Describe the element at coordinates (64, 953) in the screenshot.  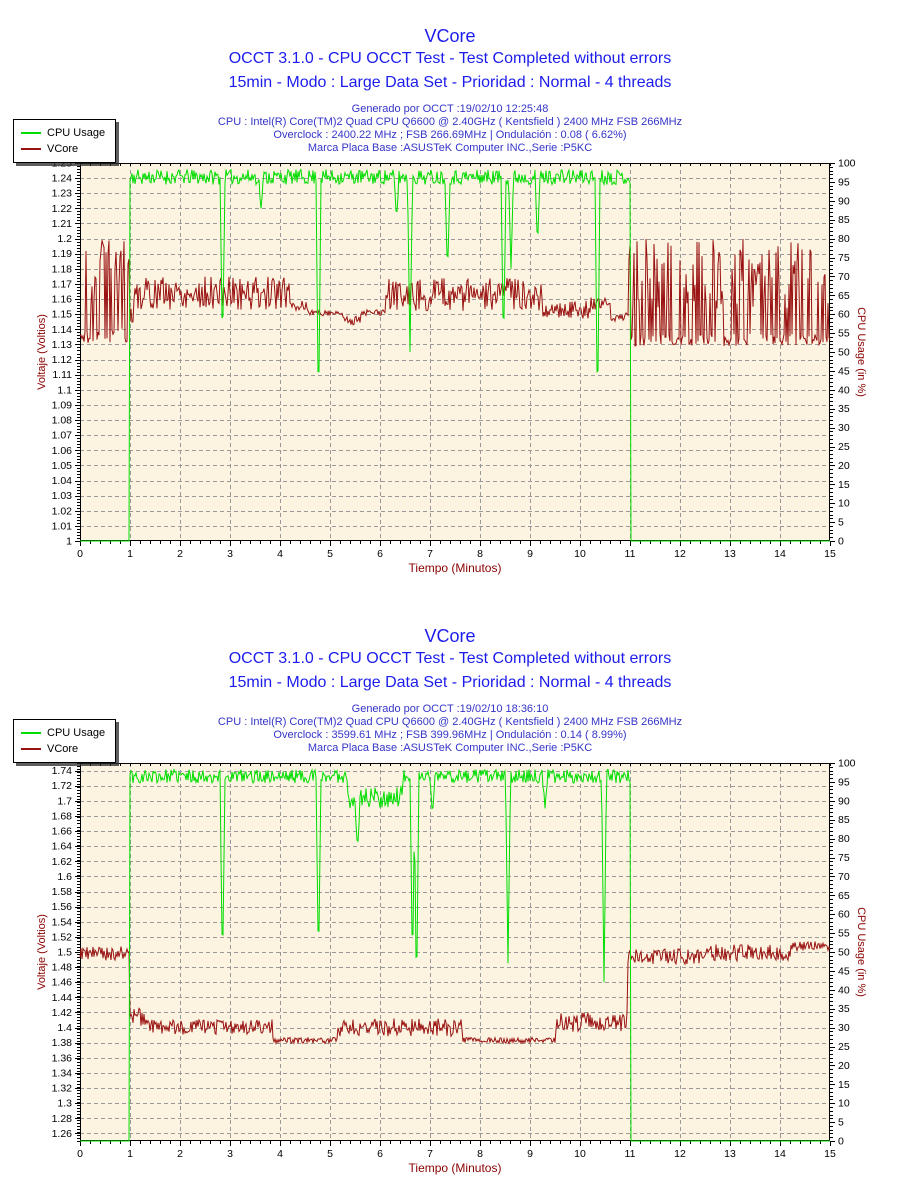
I see `svg-text: 1.5` at that location.